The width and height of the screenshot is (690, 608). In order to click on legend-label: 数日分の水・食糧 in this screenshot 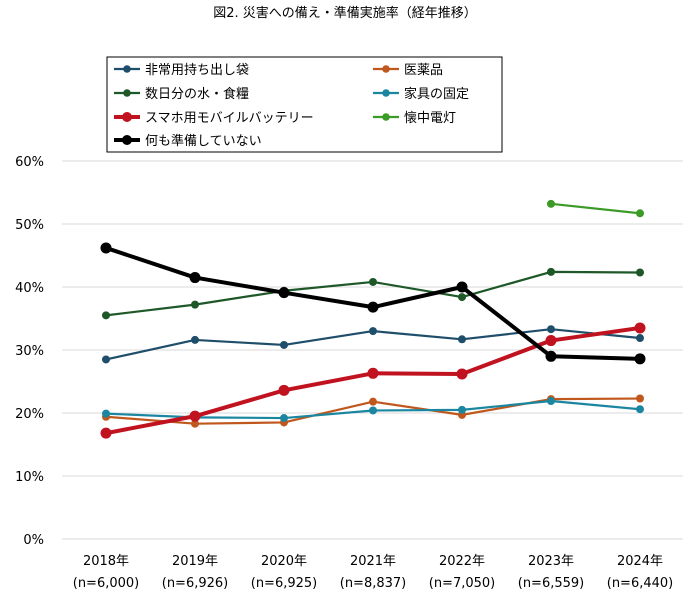, I will do `click(197, 94)`.